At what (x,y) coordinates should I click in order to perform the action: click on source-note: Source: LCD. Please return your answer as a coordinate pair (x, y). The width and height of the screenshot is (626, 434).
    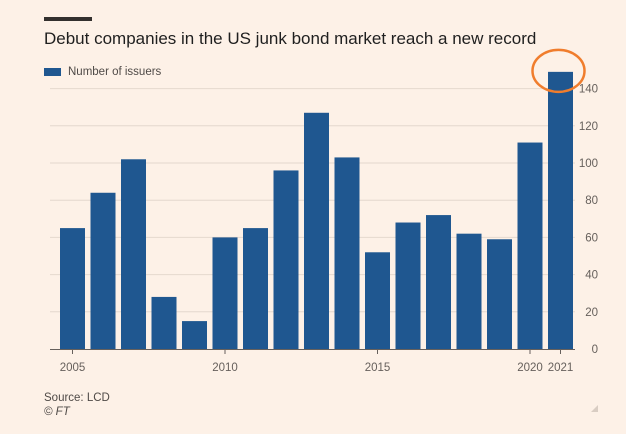
    Looking at the image, I should click on (77, 398).